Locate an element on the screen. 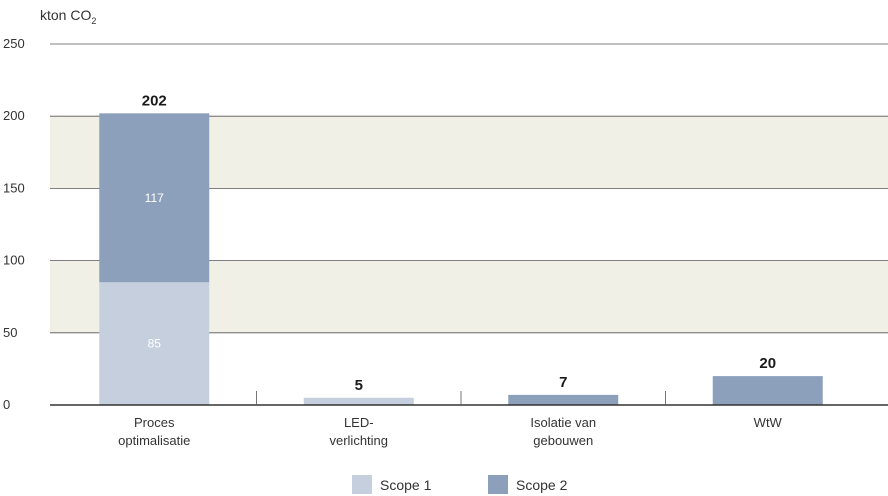  category-label: LED- is located at coordinates (359, 422).